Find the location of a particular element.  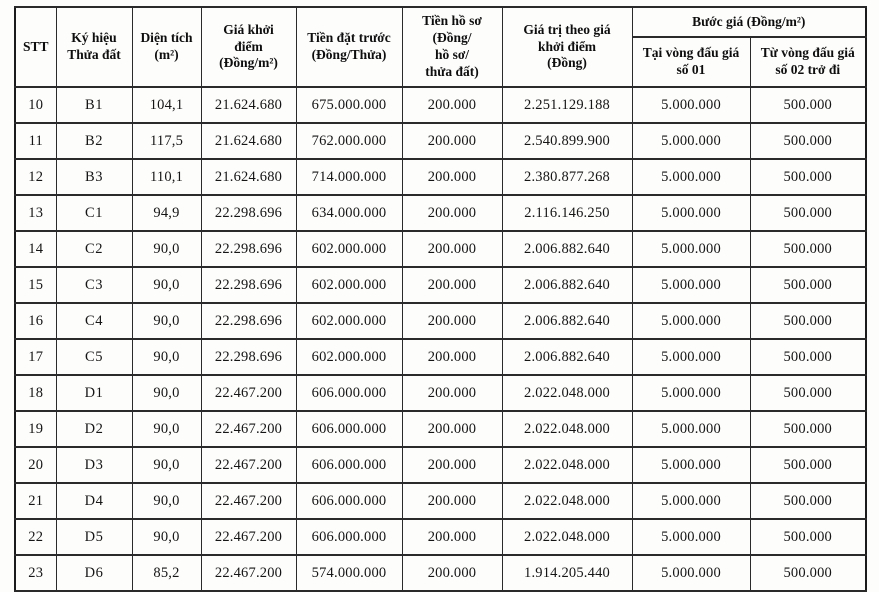

table-cell: C3 is located at coordinates (94, 285).